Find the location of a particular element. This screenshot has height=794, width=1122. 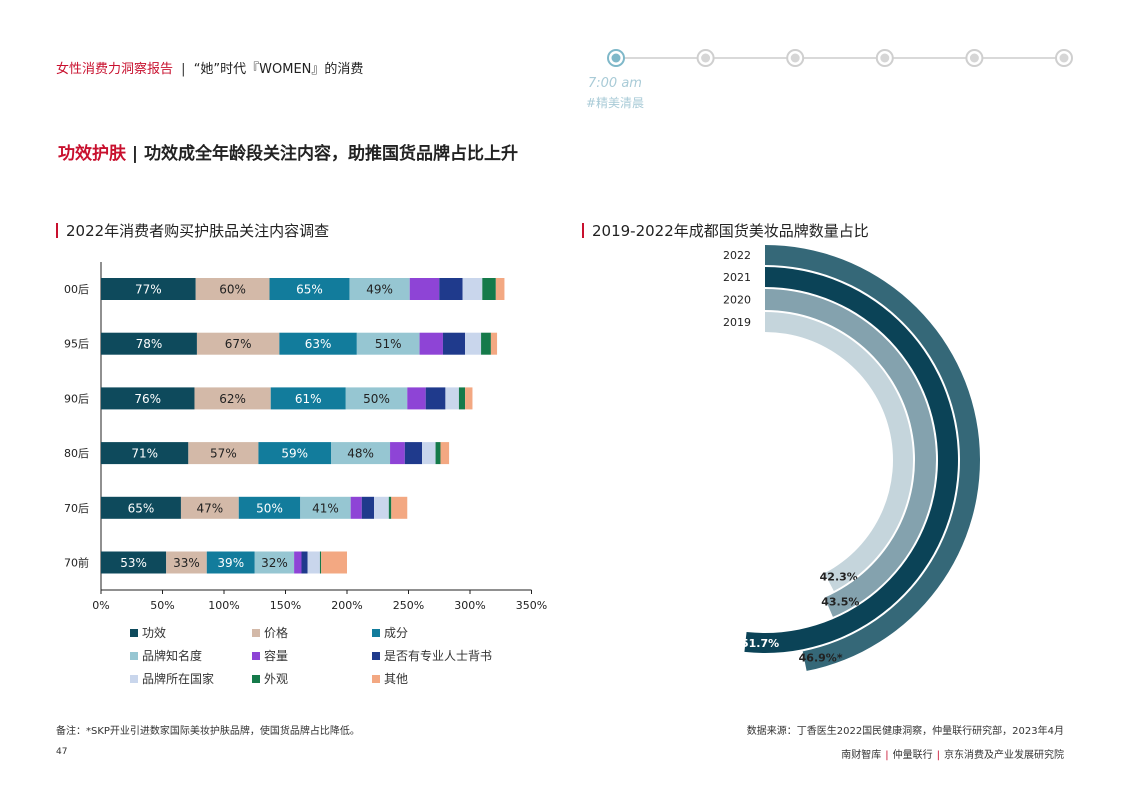

radial-value-label: 46.9%* is located at coordinates (821, 657).